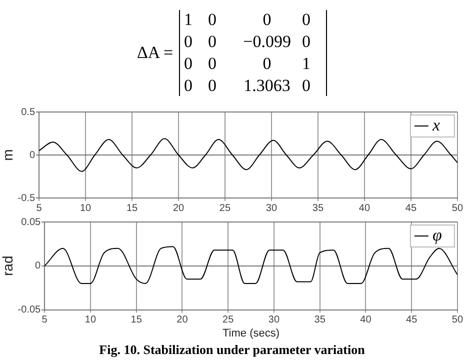 This screenshot has height=360, width=464. What do you see at coordinates (28, 112) in the screenshot?
I see `y-tick-label: 0.5` at bounding box center [28, 112].